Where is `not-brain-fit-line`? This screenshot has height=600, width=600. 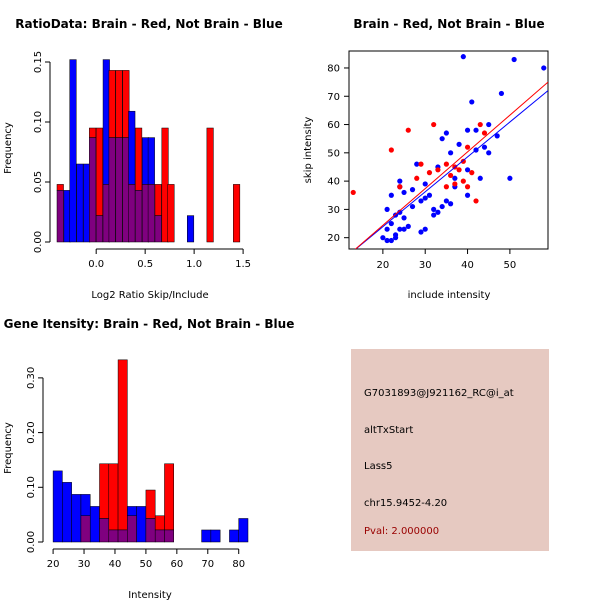
not-brain-fit-line is located at coordinates (451, 169).